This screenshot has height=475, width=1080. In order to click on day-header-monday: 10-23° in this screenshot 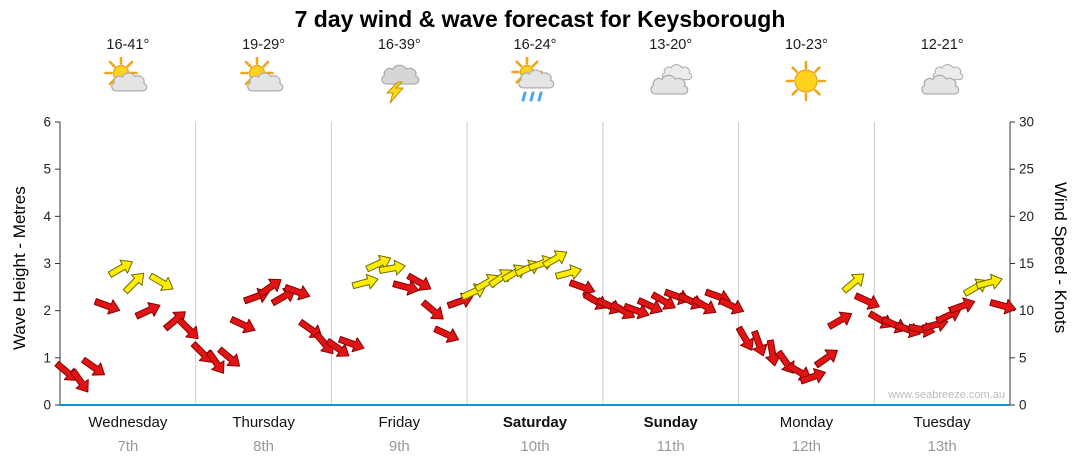, I will do `click(807, 70)`.